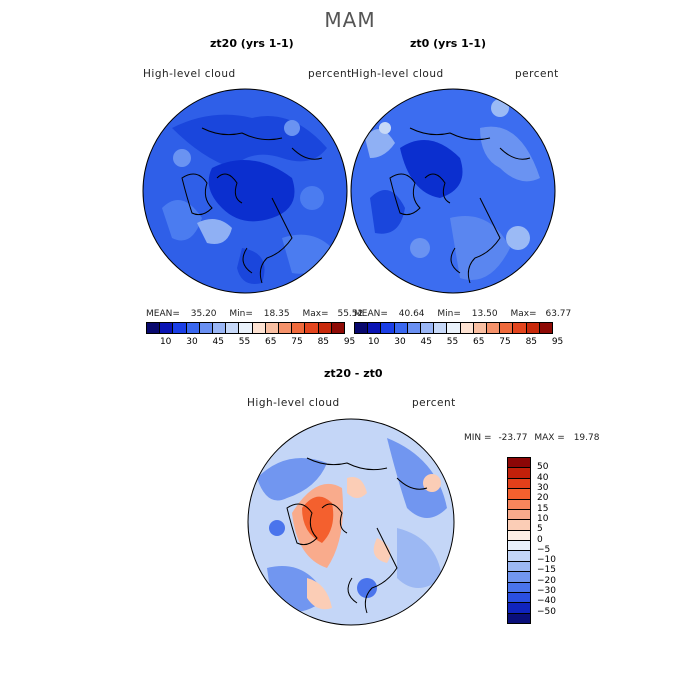 This screenshot has height=700, width=700. Describe the element at coordinates (449, 314) in the screenshot. I see `panel2-min-label: Min=` at that location.